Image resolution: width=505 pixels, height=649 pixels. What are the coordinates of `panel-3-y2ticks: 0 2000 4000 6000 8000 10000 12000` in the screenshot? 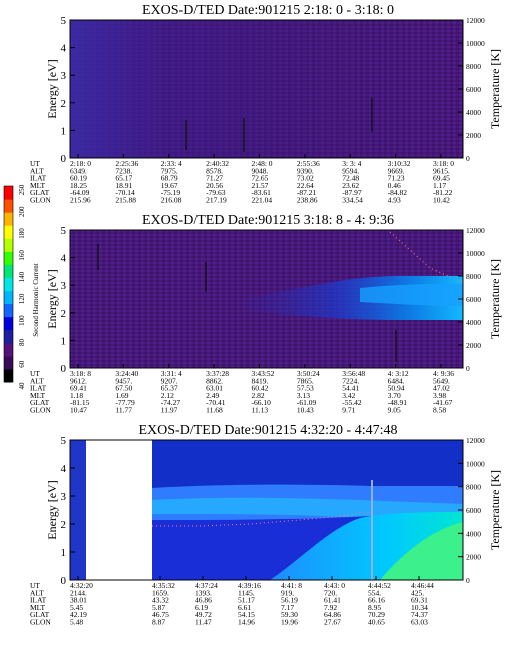 It's located at (471, 510).